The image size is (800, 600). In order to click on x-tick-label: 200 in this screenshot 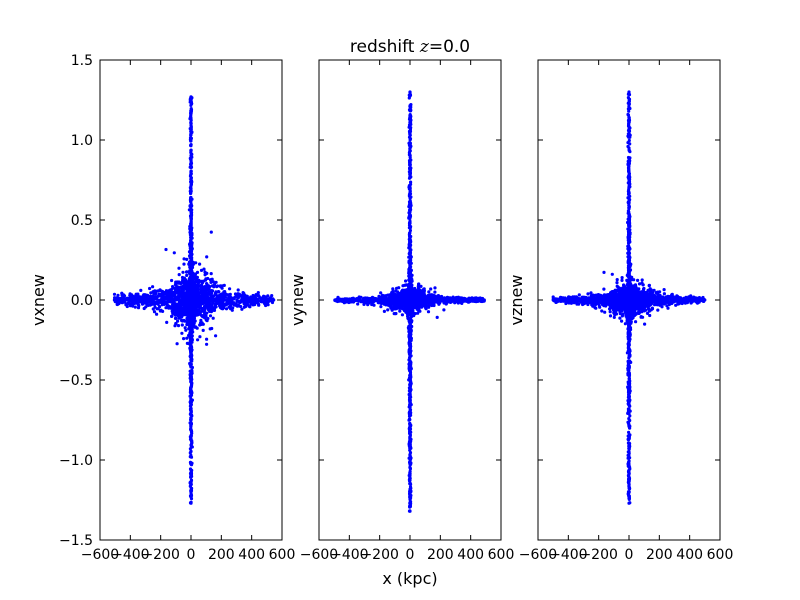, I will do `click(221, 555)`.